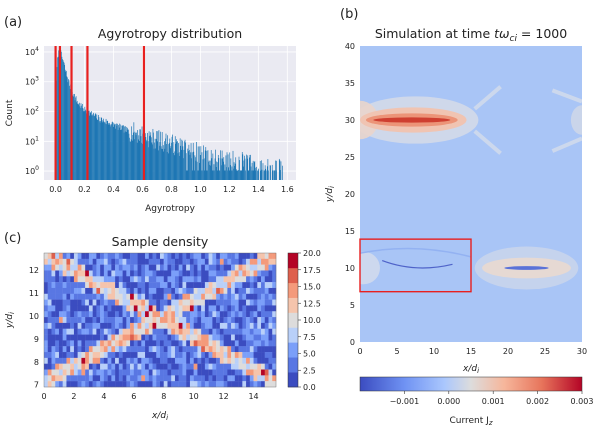 This screenshot has width=600, height=434. What do you see at coordinates (309, 354) in the screenshot?
I see `density-colorbar-tick-label: 5.0` at bounding box center [309, 354].